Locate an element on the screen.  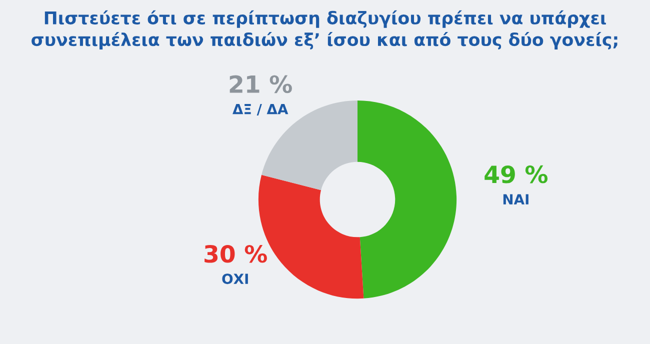
data-label: 21 % is located at coordinates (261, 84).